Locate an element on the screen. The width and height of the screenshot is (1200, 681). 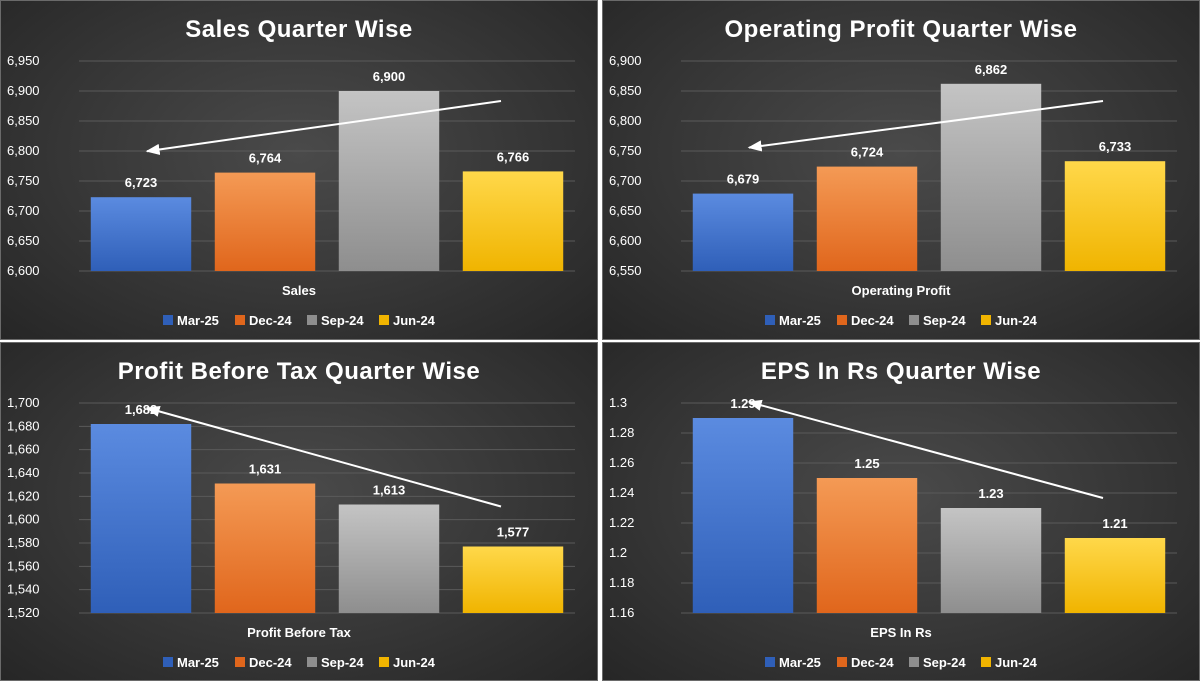
y-tick-label: 6,700 is located at coordinates (625, 180).